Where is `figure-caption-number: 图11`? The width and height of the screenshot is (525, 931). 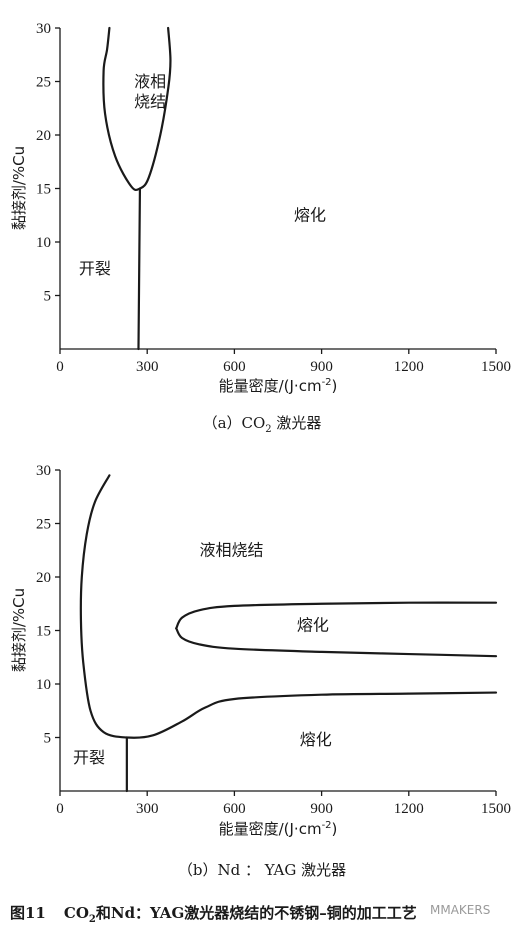 figure-caption-number: 图11 is located at coordinates (28, 913).